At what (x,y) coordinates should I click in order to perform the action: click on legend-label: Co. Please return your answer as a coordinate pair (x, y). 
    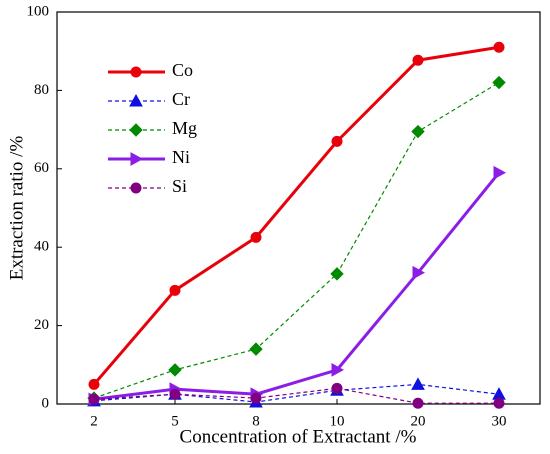
    Looking at the image, I should click on (182, 70).